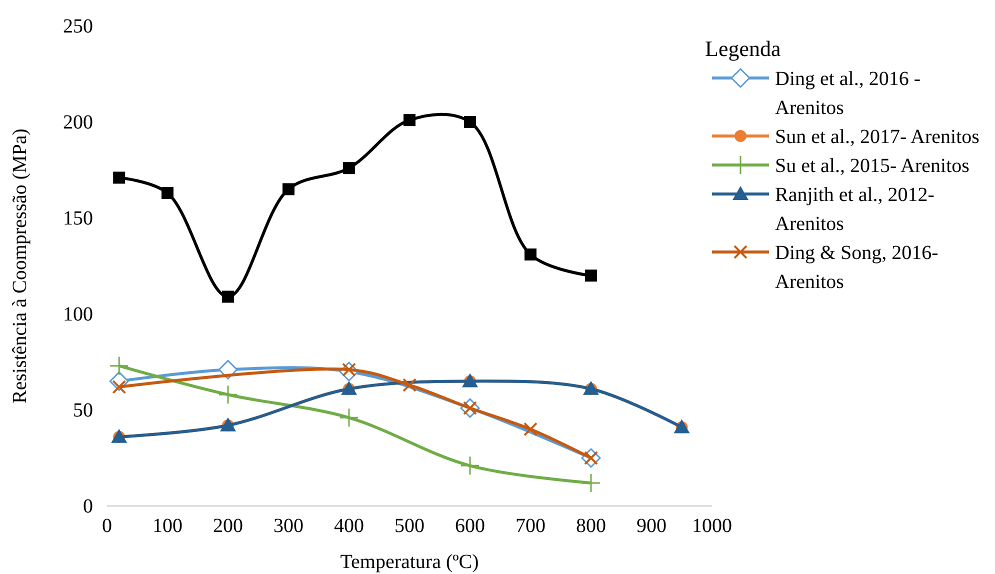  What do you see at coordinates (83, 410) in the screenshot?
I see `y-tick-label: 50` at bounding box center [83, 410].